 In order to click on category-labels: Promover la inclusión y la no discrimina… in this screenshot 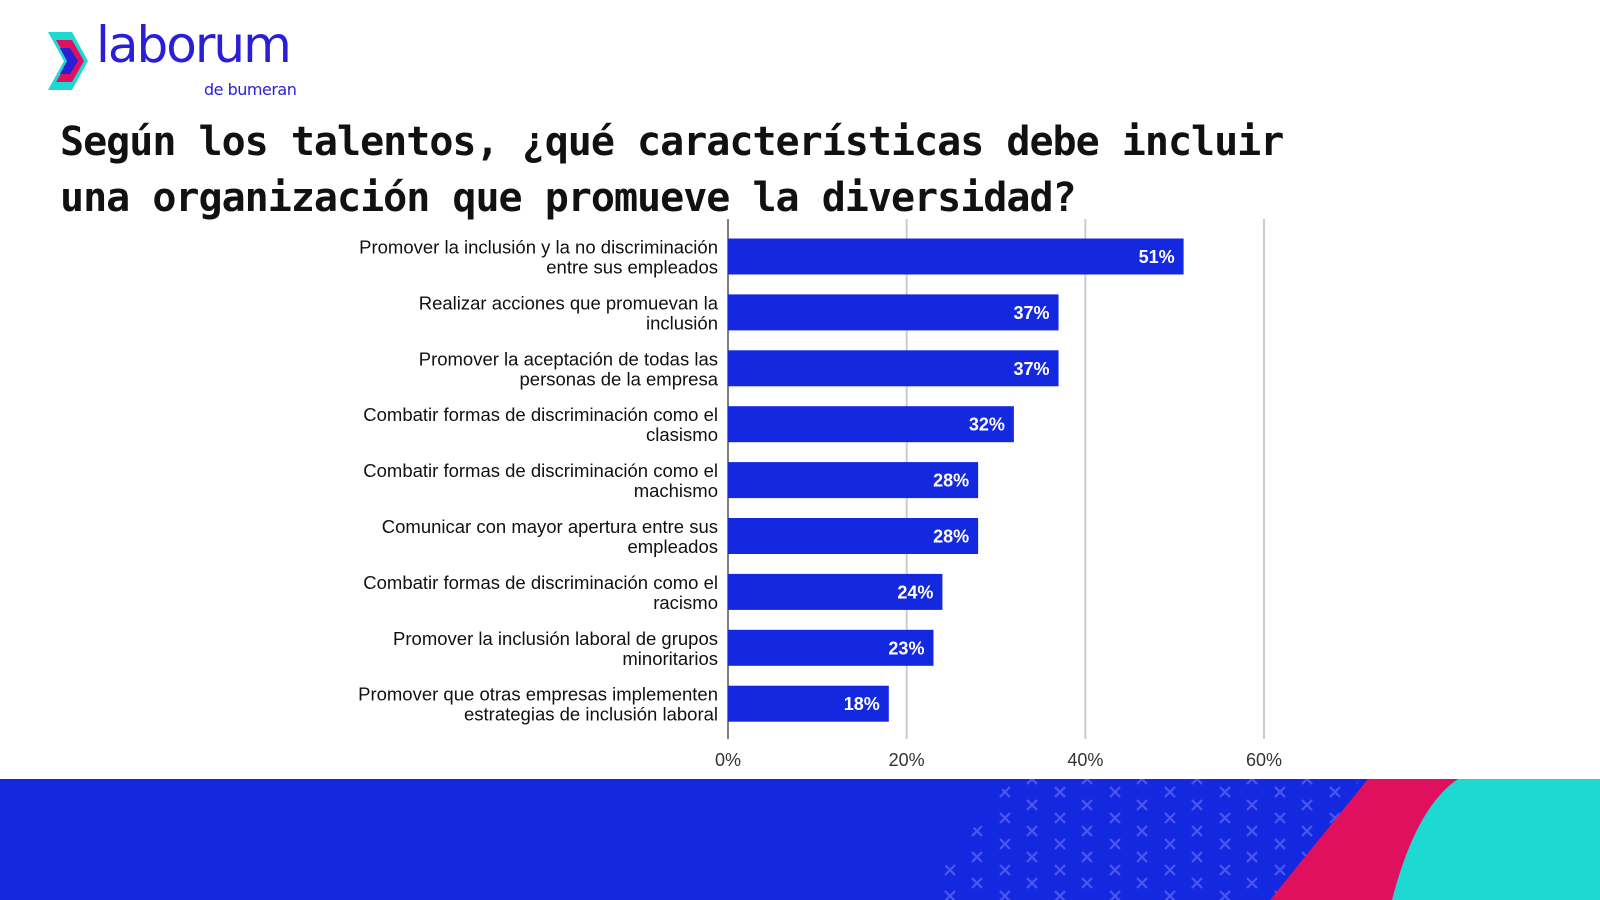, I will do `click(538, 481)`.